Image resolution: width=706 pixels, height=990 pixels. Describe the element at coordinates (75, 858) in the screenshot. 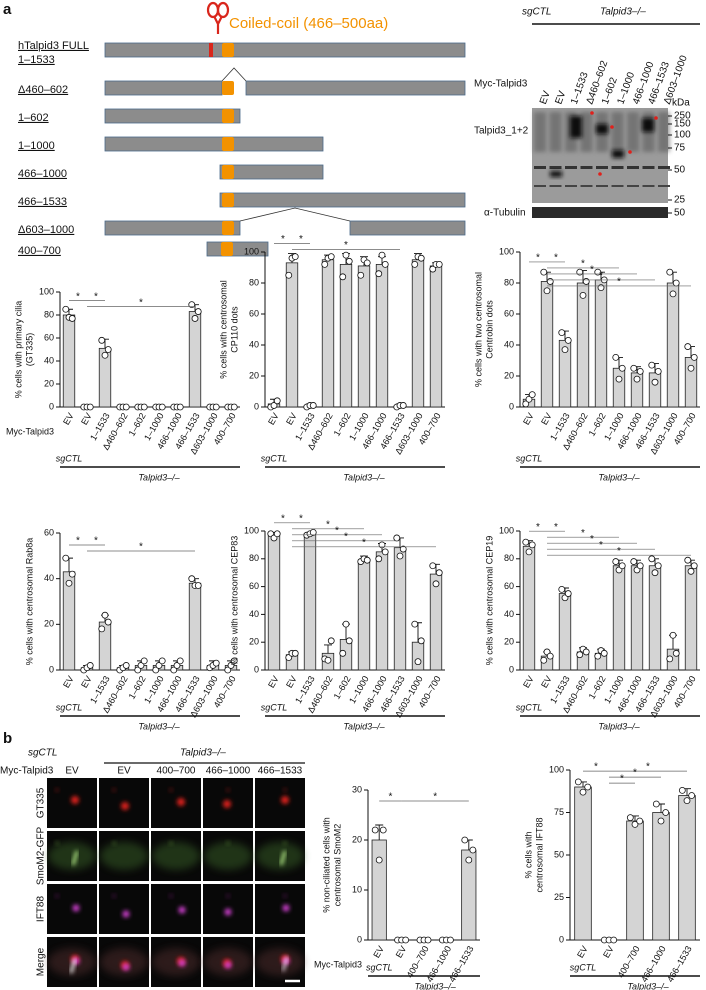

I see `cilium` at that location.